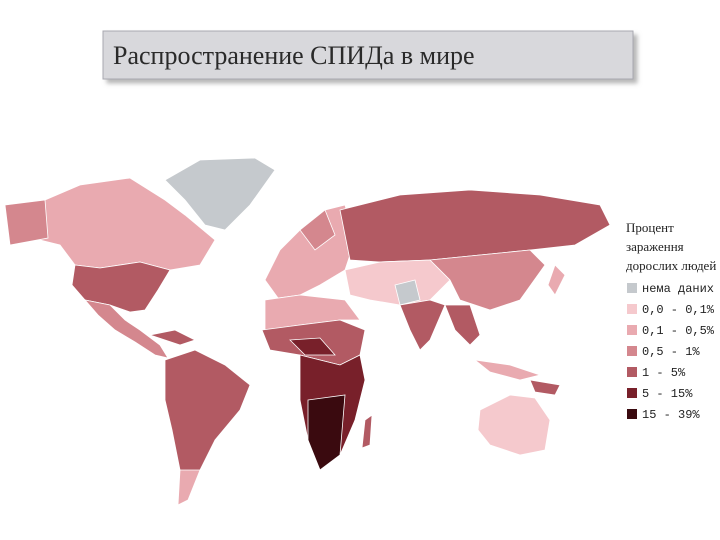 This screenshot has height=540, width=720. What do you see at coordinates (655, 246) in the screenshot?
I see `legend-title: зараження` at bounding box center [655, 246].